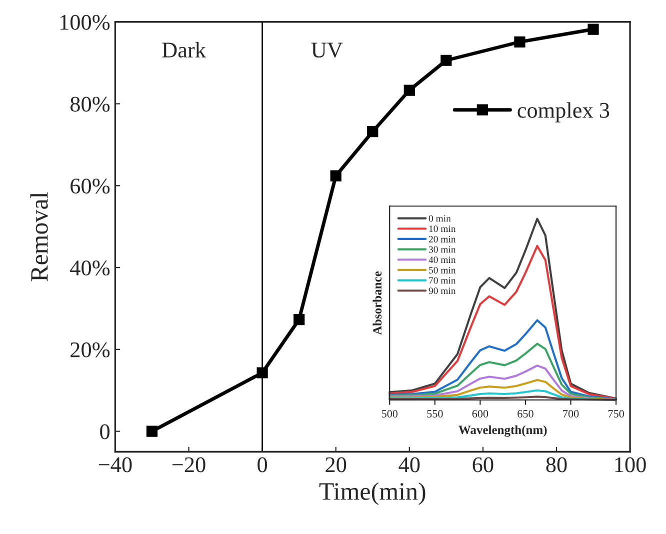 The width and height of the screenshot is (666, 534). I want to click on y-axis-title: Removal, so click(39, 237).